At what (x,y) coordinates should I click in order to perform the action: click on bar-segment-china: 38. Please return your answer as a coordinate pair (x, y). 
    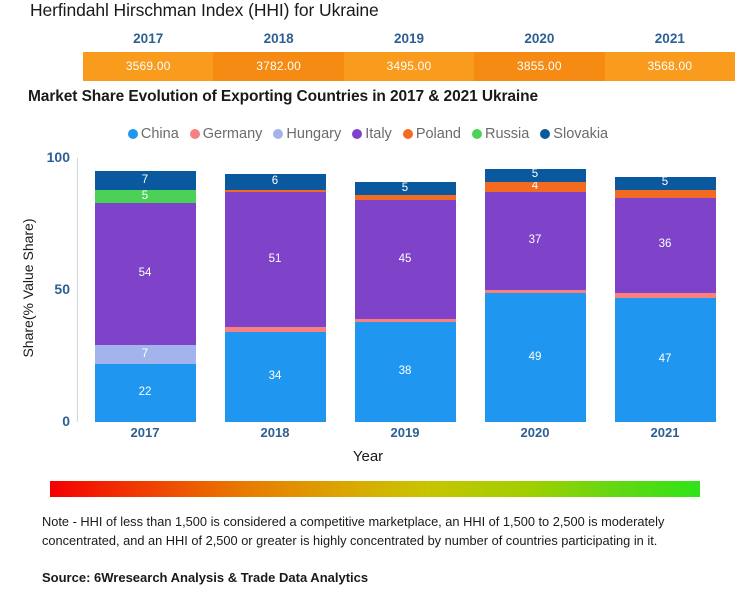
    Looking at the image, I should click on (405, 371).